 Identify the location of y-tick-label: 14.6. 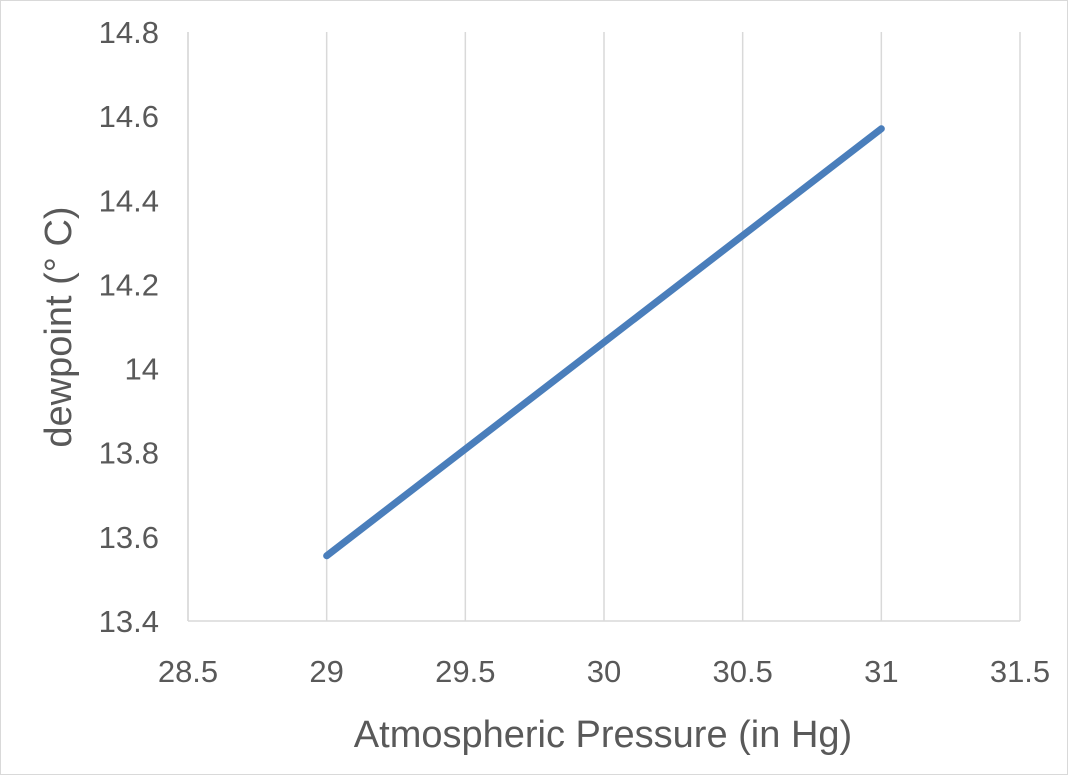
(129, 116).